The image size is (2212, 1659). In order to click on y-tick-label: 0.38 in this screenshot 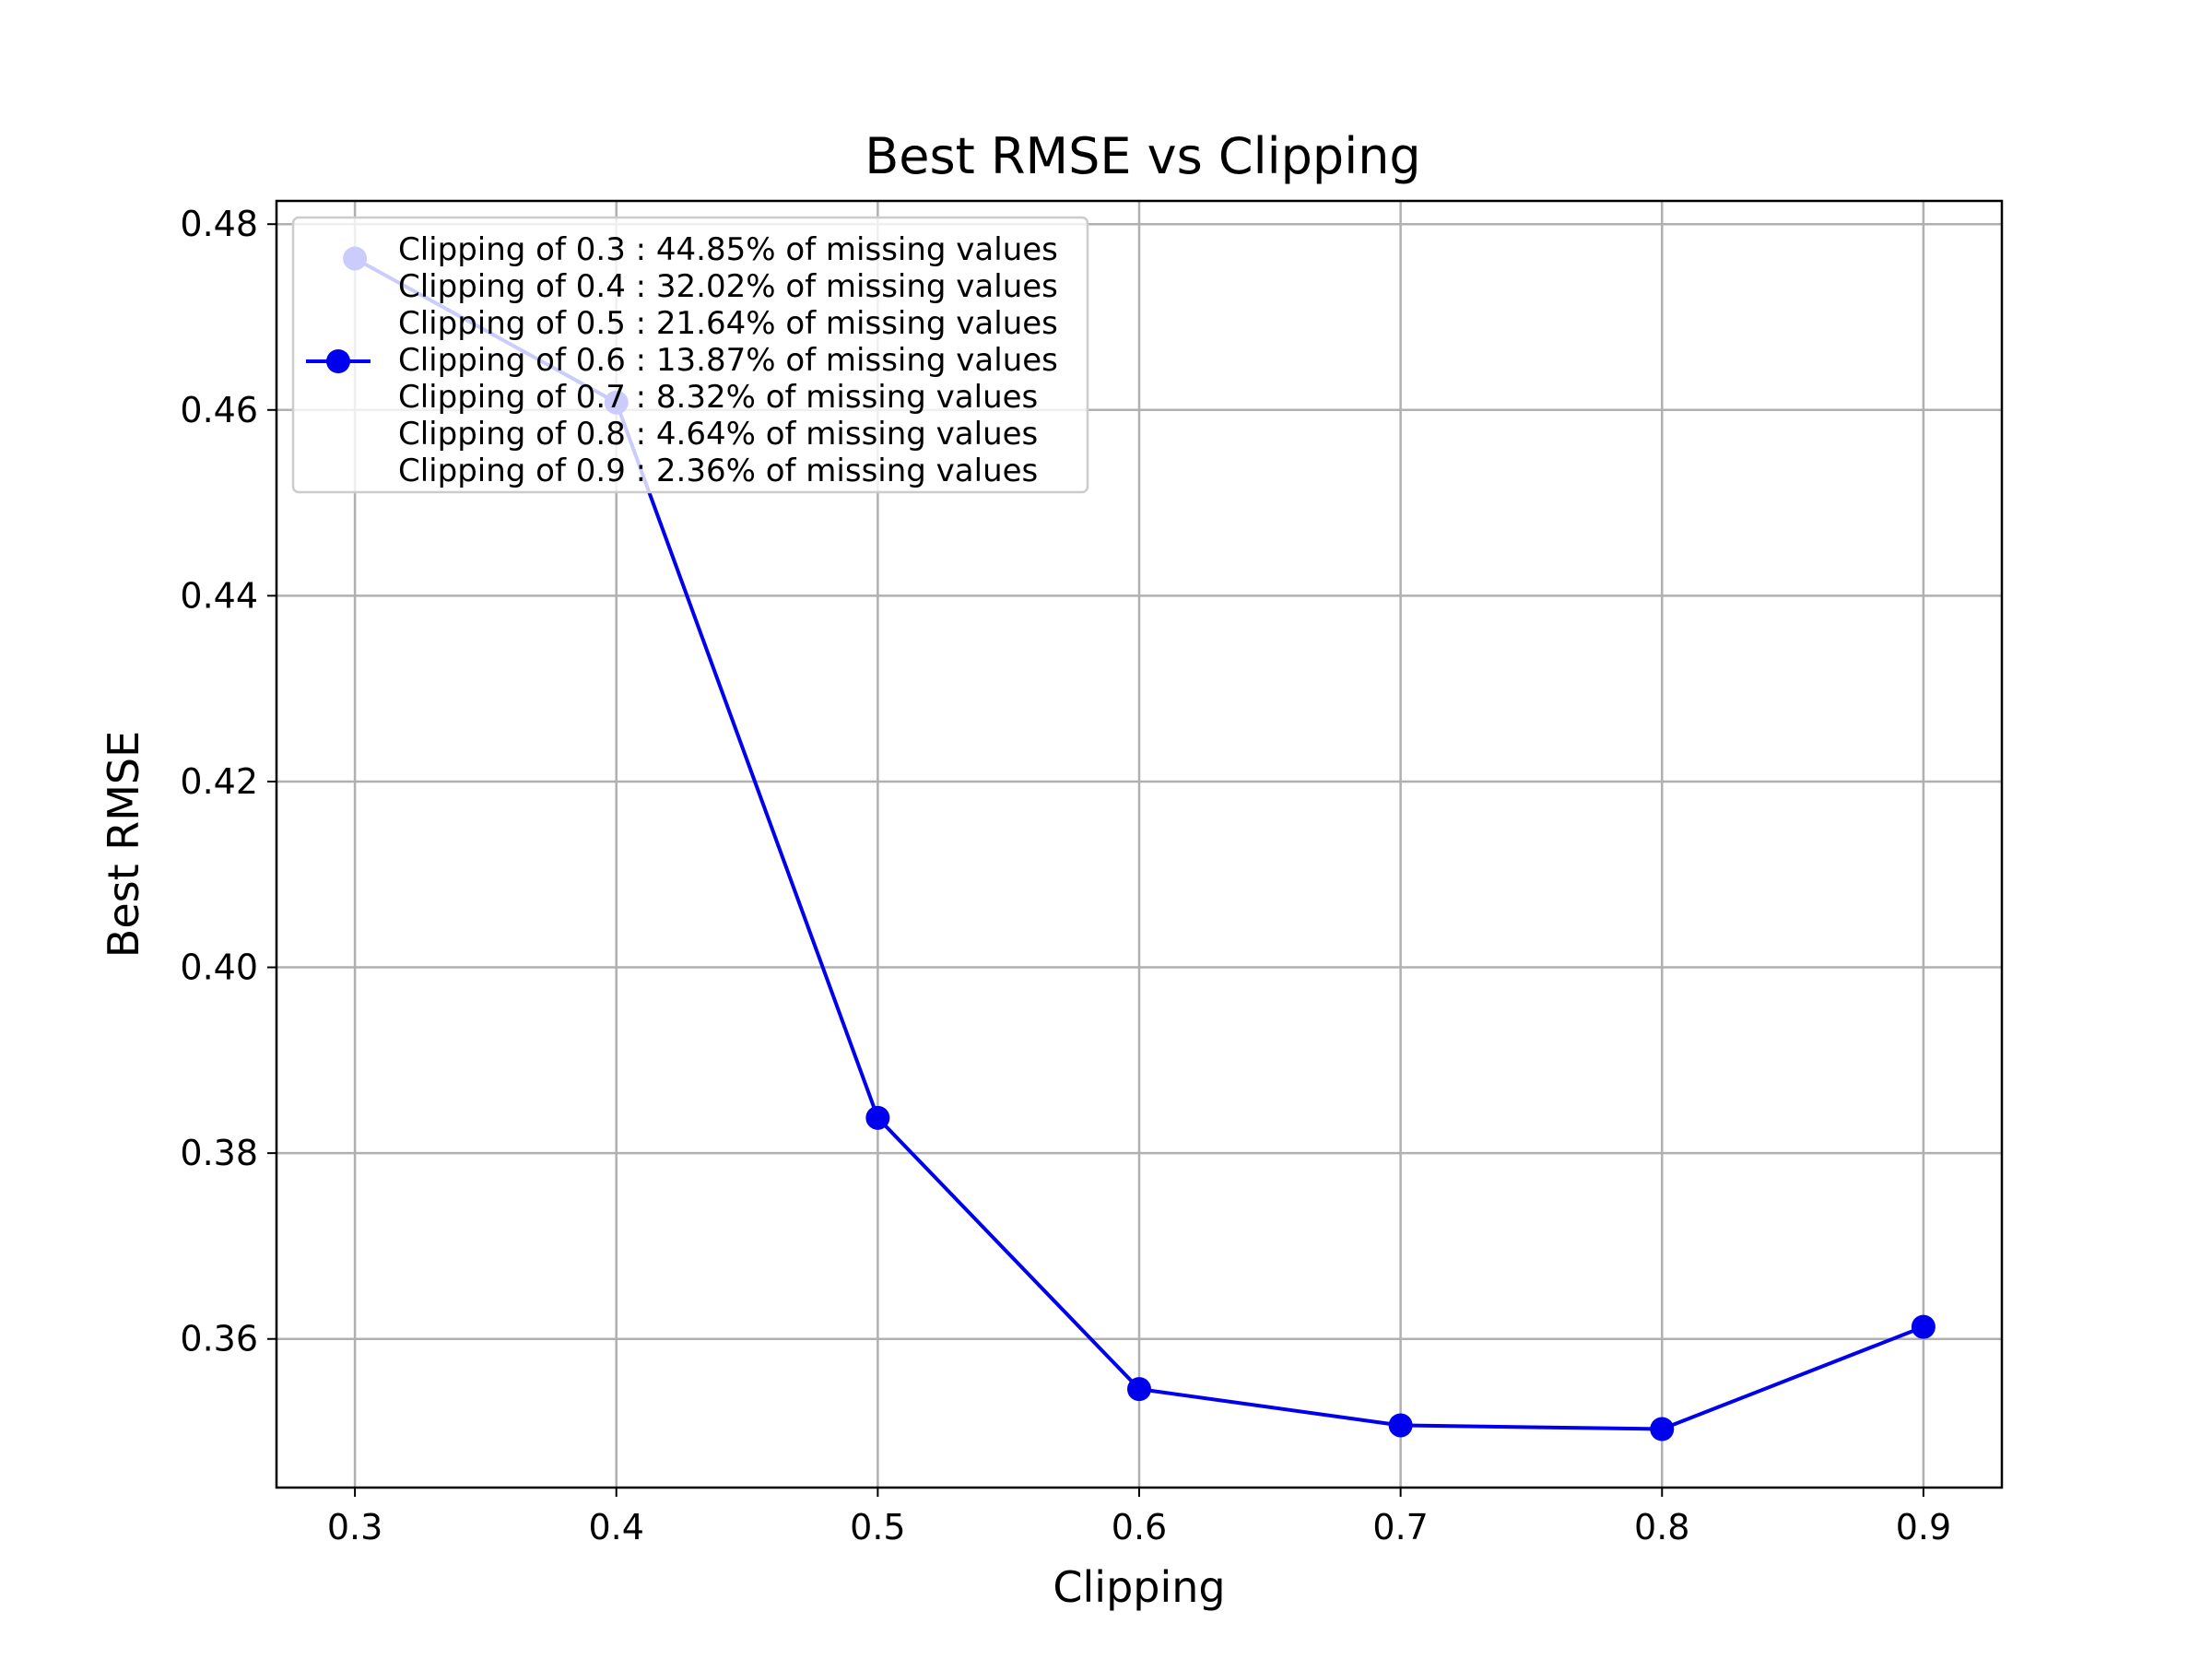, I will do `click(219, 1153)`.